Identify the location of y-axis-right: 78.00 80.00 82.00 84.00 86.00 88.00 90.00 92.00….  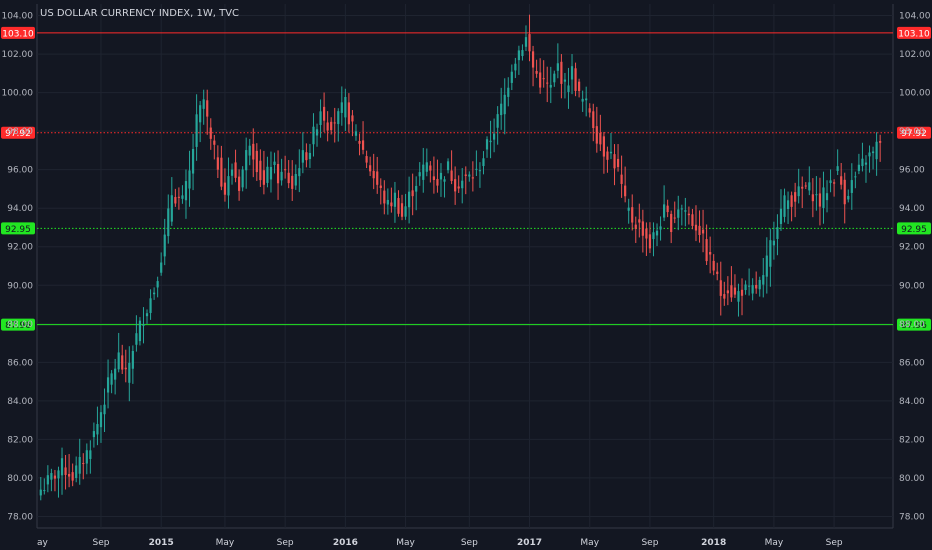
(915, 267).